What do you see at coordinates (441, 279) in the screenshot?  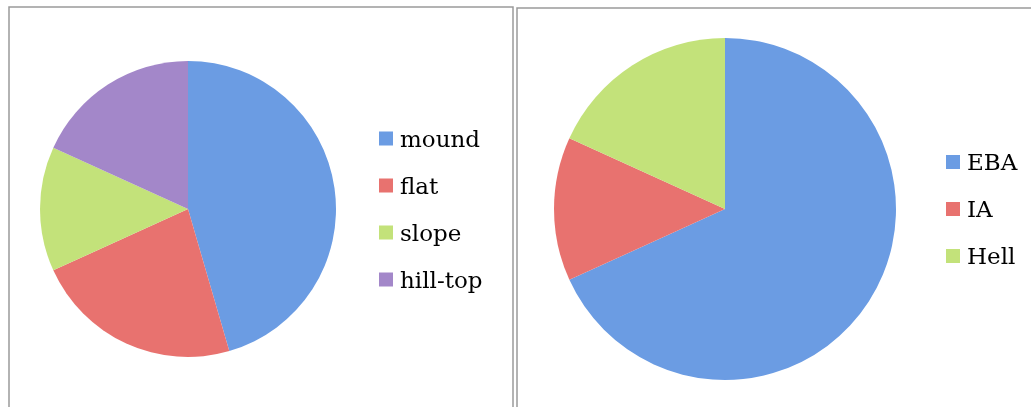 I see `legend-label: hill-top` at bounding box center [441, 279].